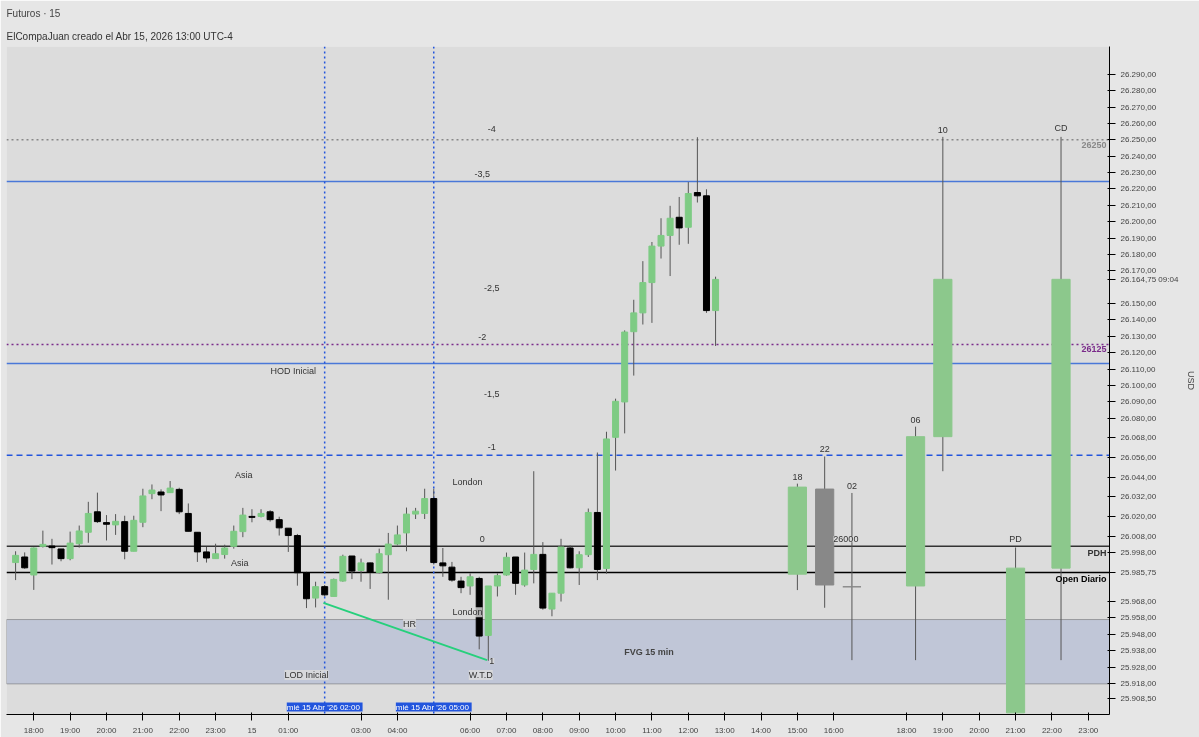 This screenshot has width=1199, height=737. I want to click on x-tick-label: 14:00, so click(761, 730).